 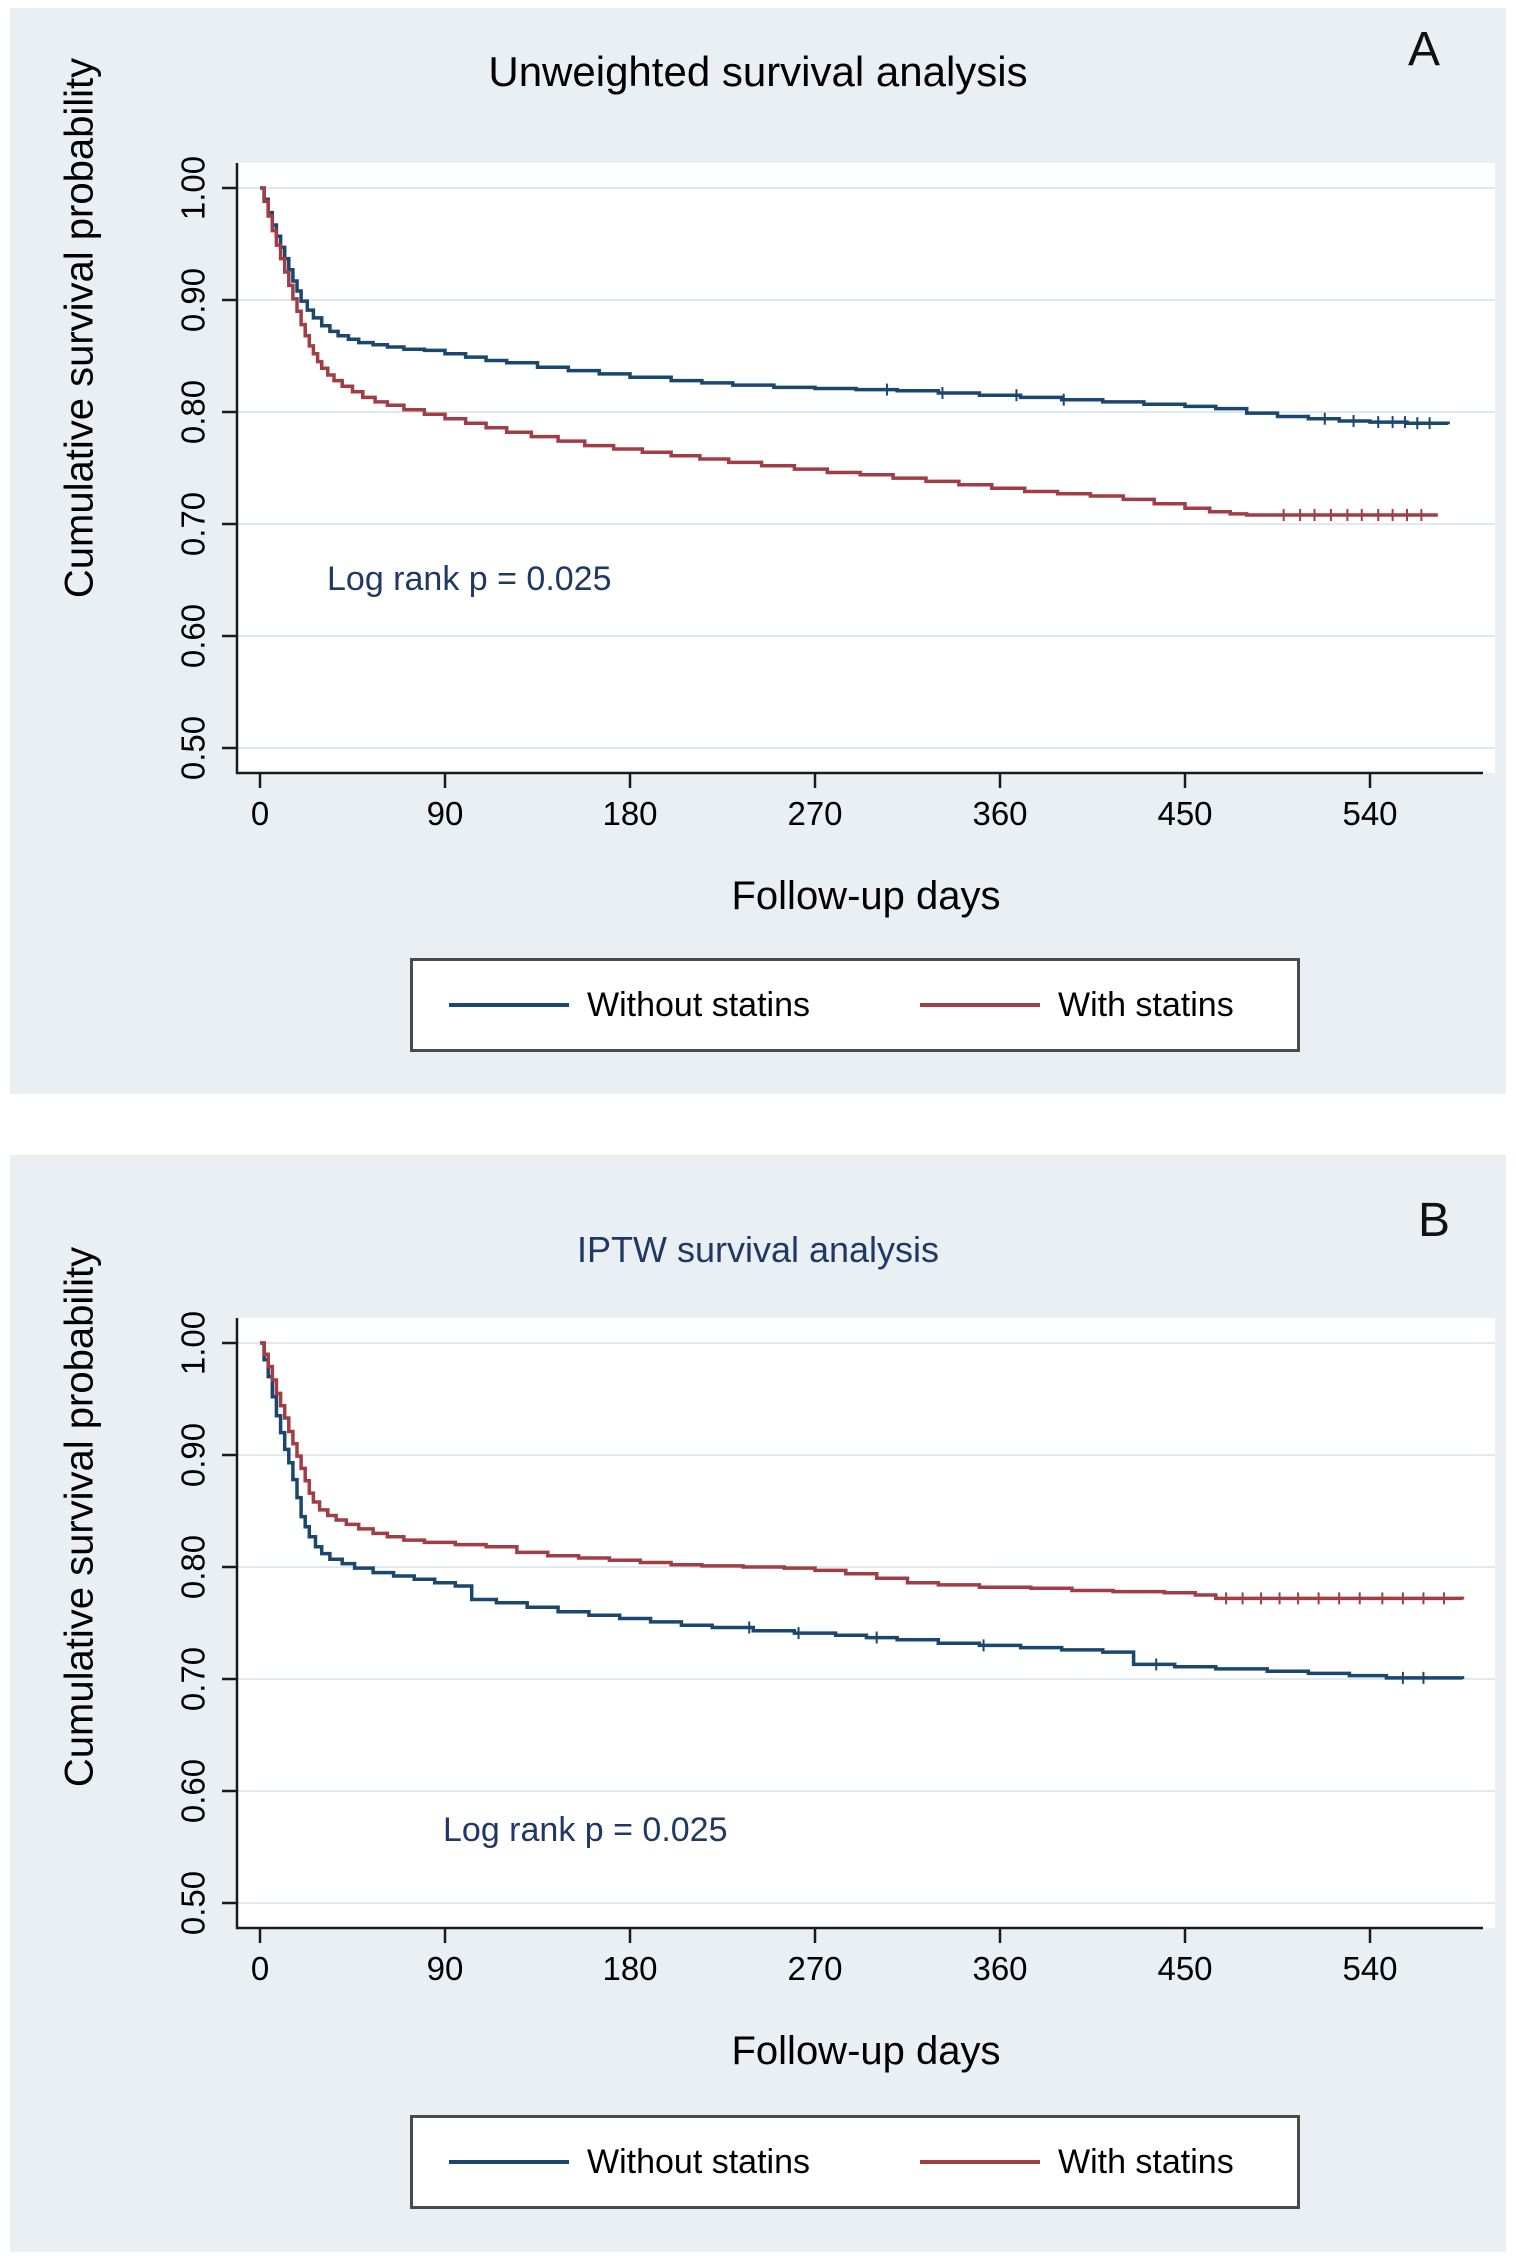 I want to click on panel-a-corner-label: A, so click(x=1424, y=49).